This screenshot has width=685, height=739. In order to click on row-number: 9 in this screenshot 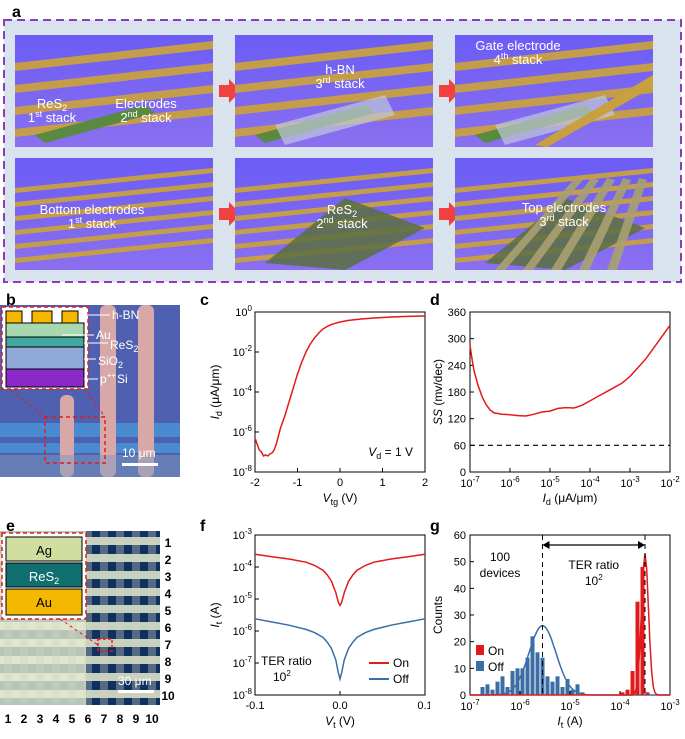, I will do `click(168, 679)`.